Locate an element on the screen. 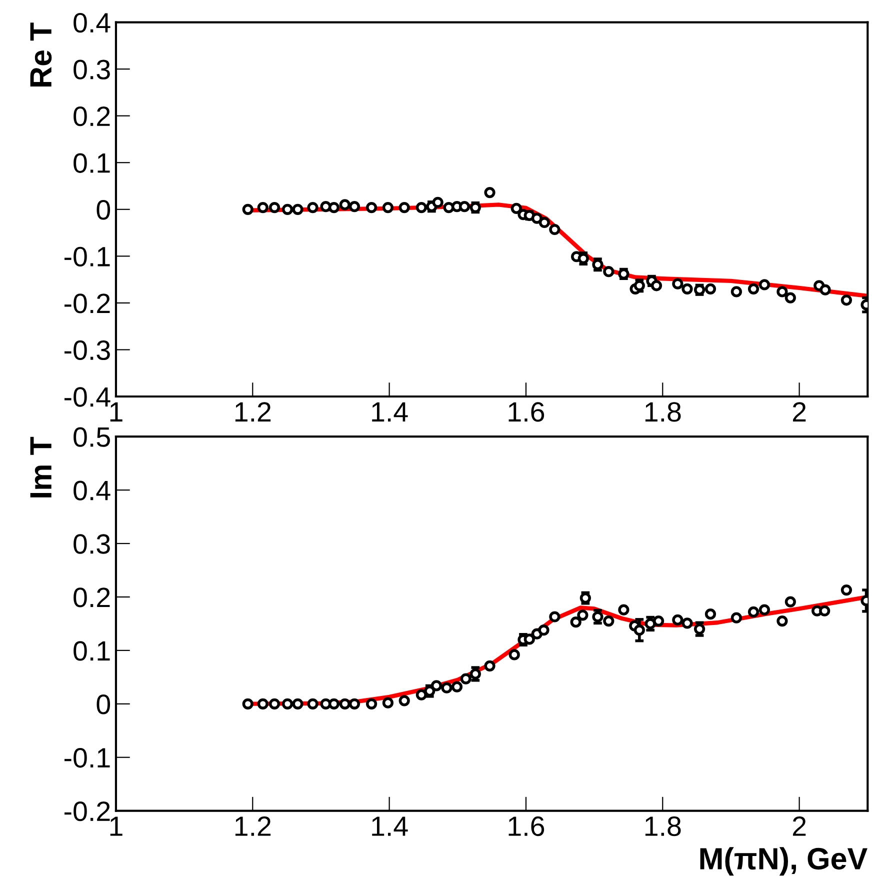  y-tick-label: 0.2 is located at coordinates (92, 598).